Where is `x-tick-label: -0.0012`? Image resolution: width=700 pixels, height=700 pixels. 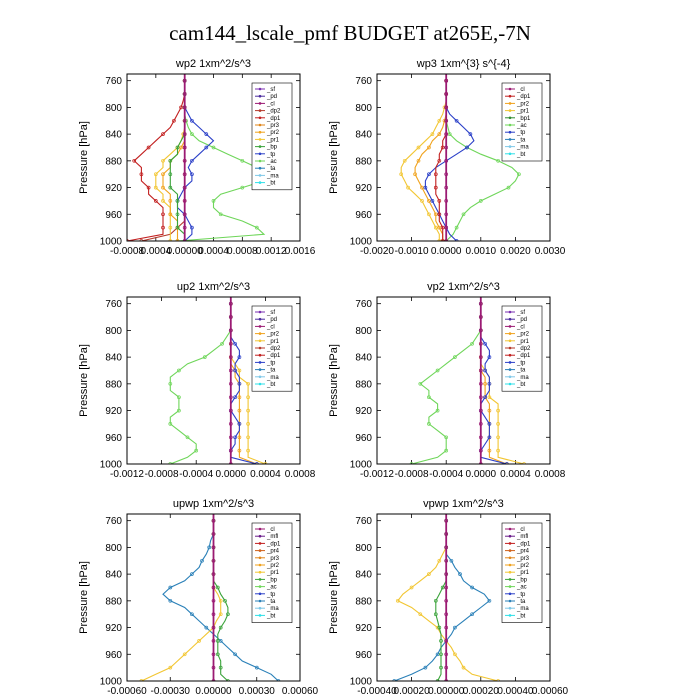
x-tick-label: -0.0012 is located at coordinates (127, 474).